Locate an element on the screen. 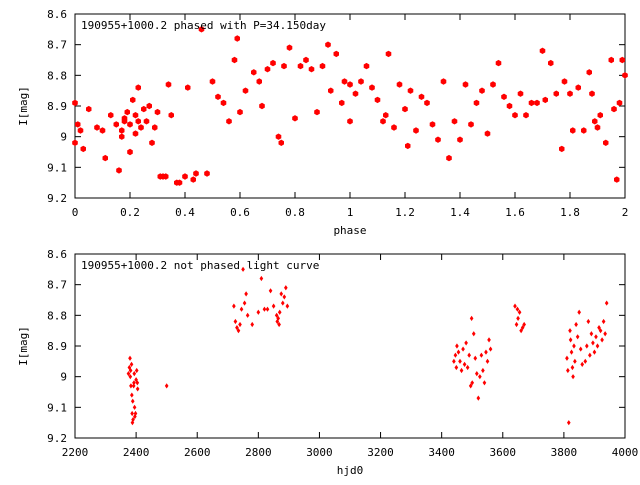 This screenshot has height=485, width=640. x-tick-label: 3600 is located at coordinates (503, 452).